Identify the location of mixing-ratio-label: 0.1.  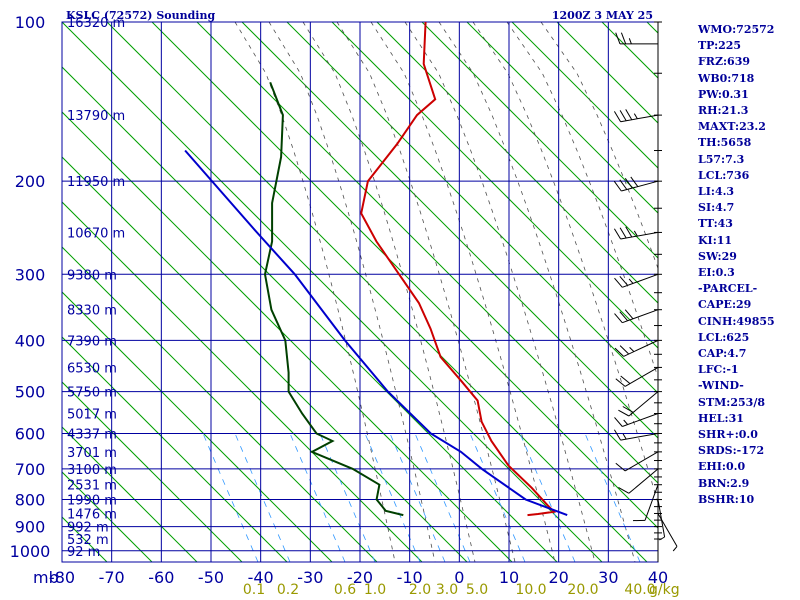
(254, 590).